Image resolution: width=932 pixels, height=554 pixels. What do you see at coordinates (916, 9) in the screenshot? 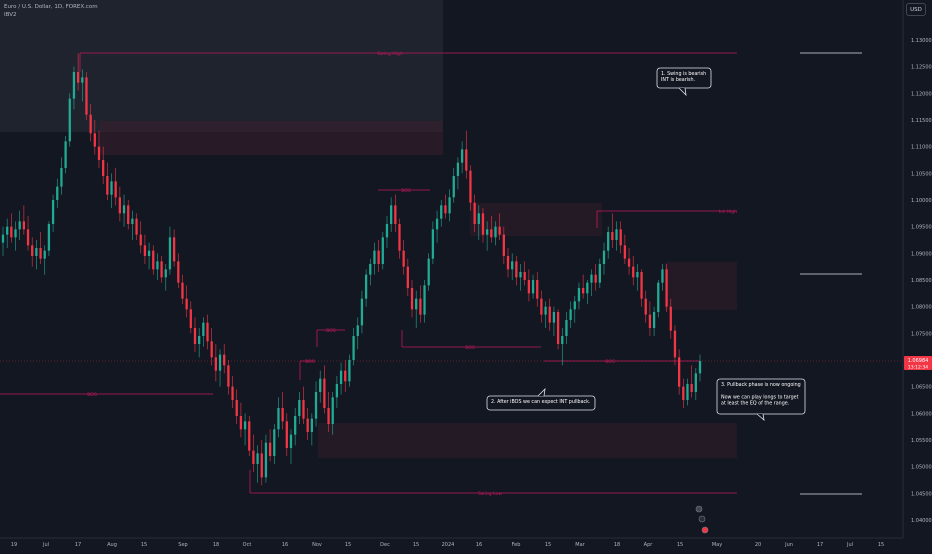
I see `currency-button: USD` at bounding box center [916, 9].